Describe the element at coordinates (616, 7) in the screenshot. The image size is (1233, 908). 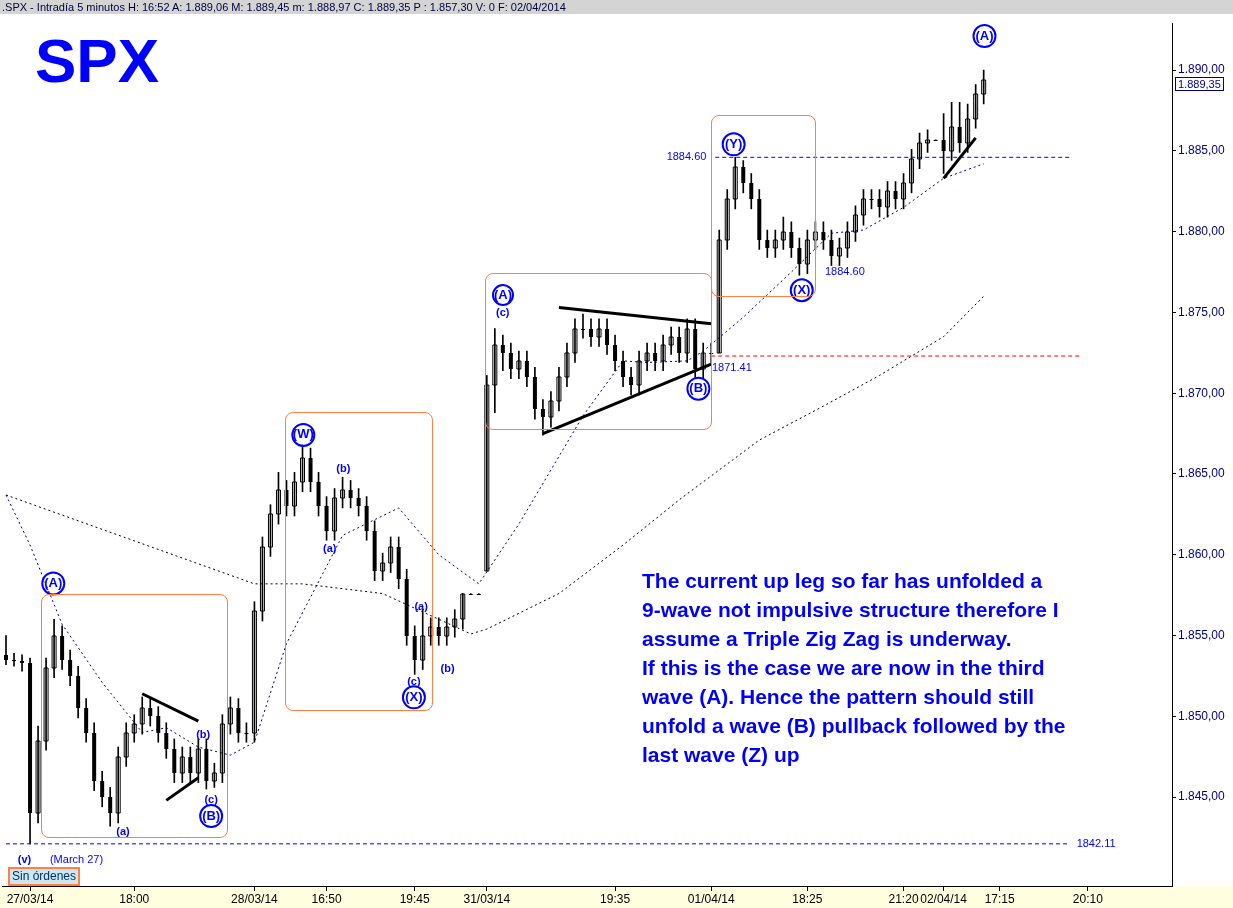
I see `chart-subtitle: .SPX - Intradía 5 minutos H: 16:52 A: 1.889,06 M: 1.889,45 m: 1.888,97 C: 1.889,35 P : 1.857,30 V: 0 F: 02/04/2014` at that location.